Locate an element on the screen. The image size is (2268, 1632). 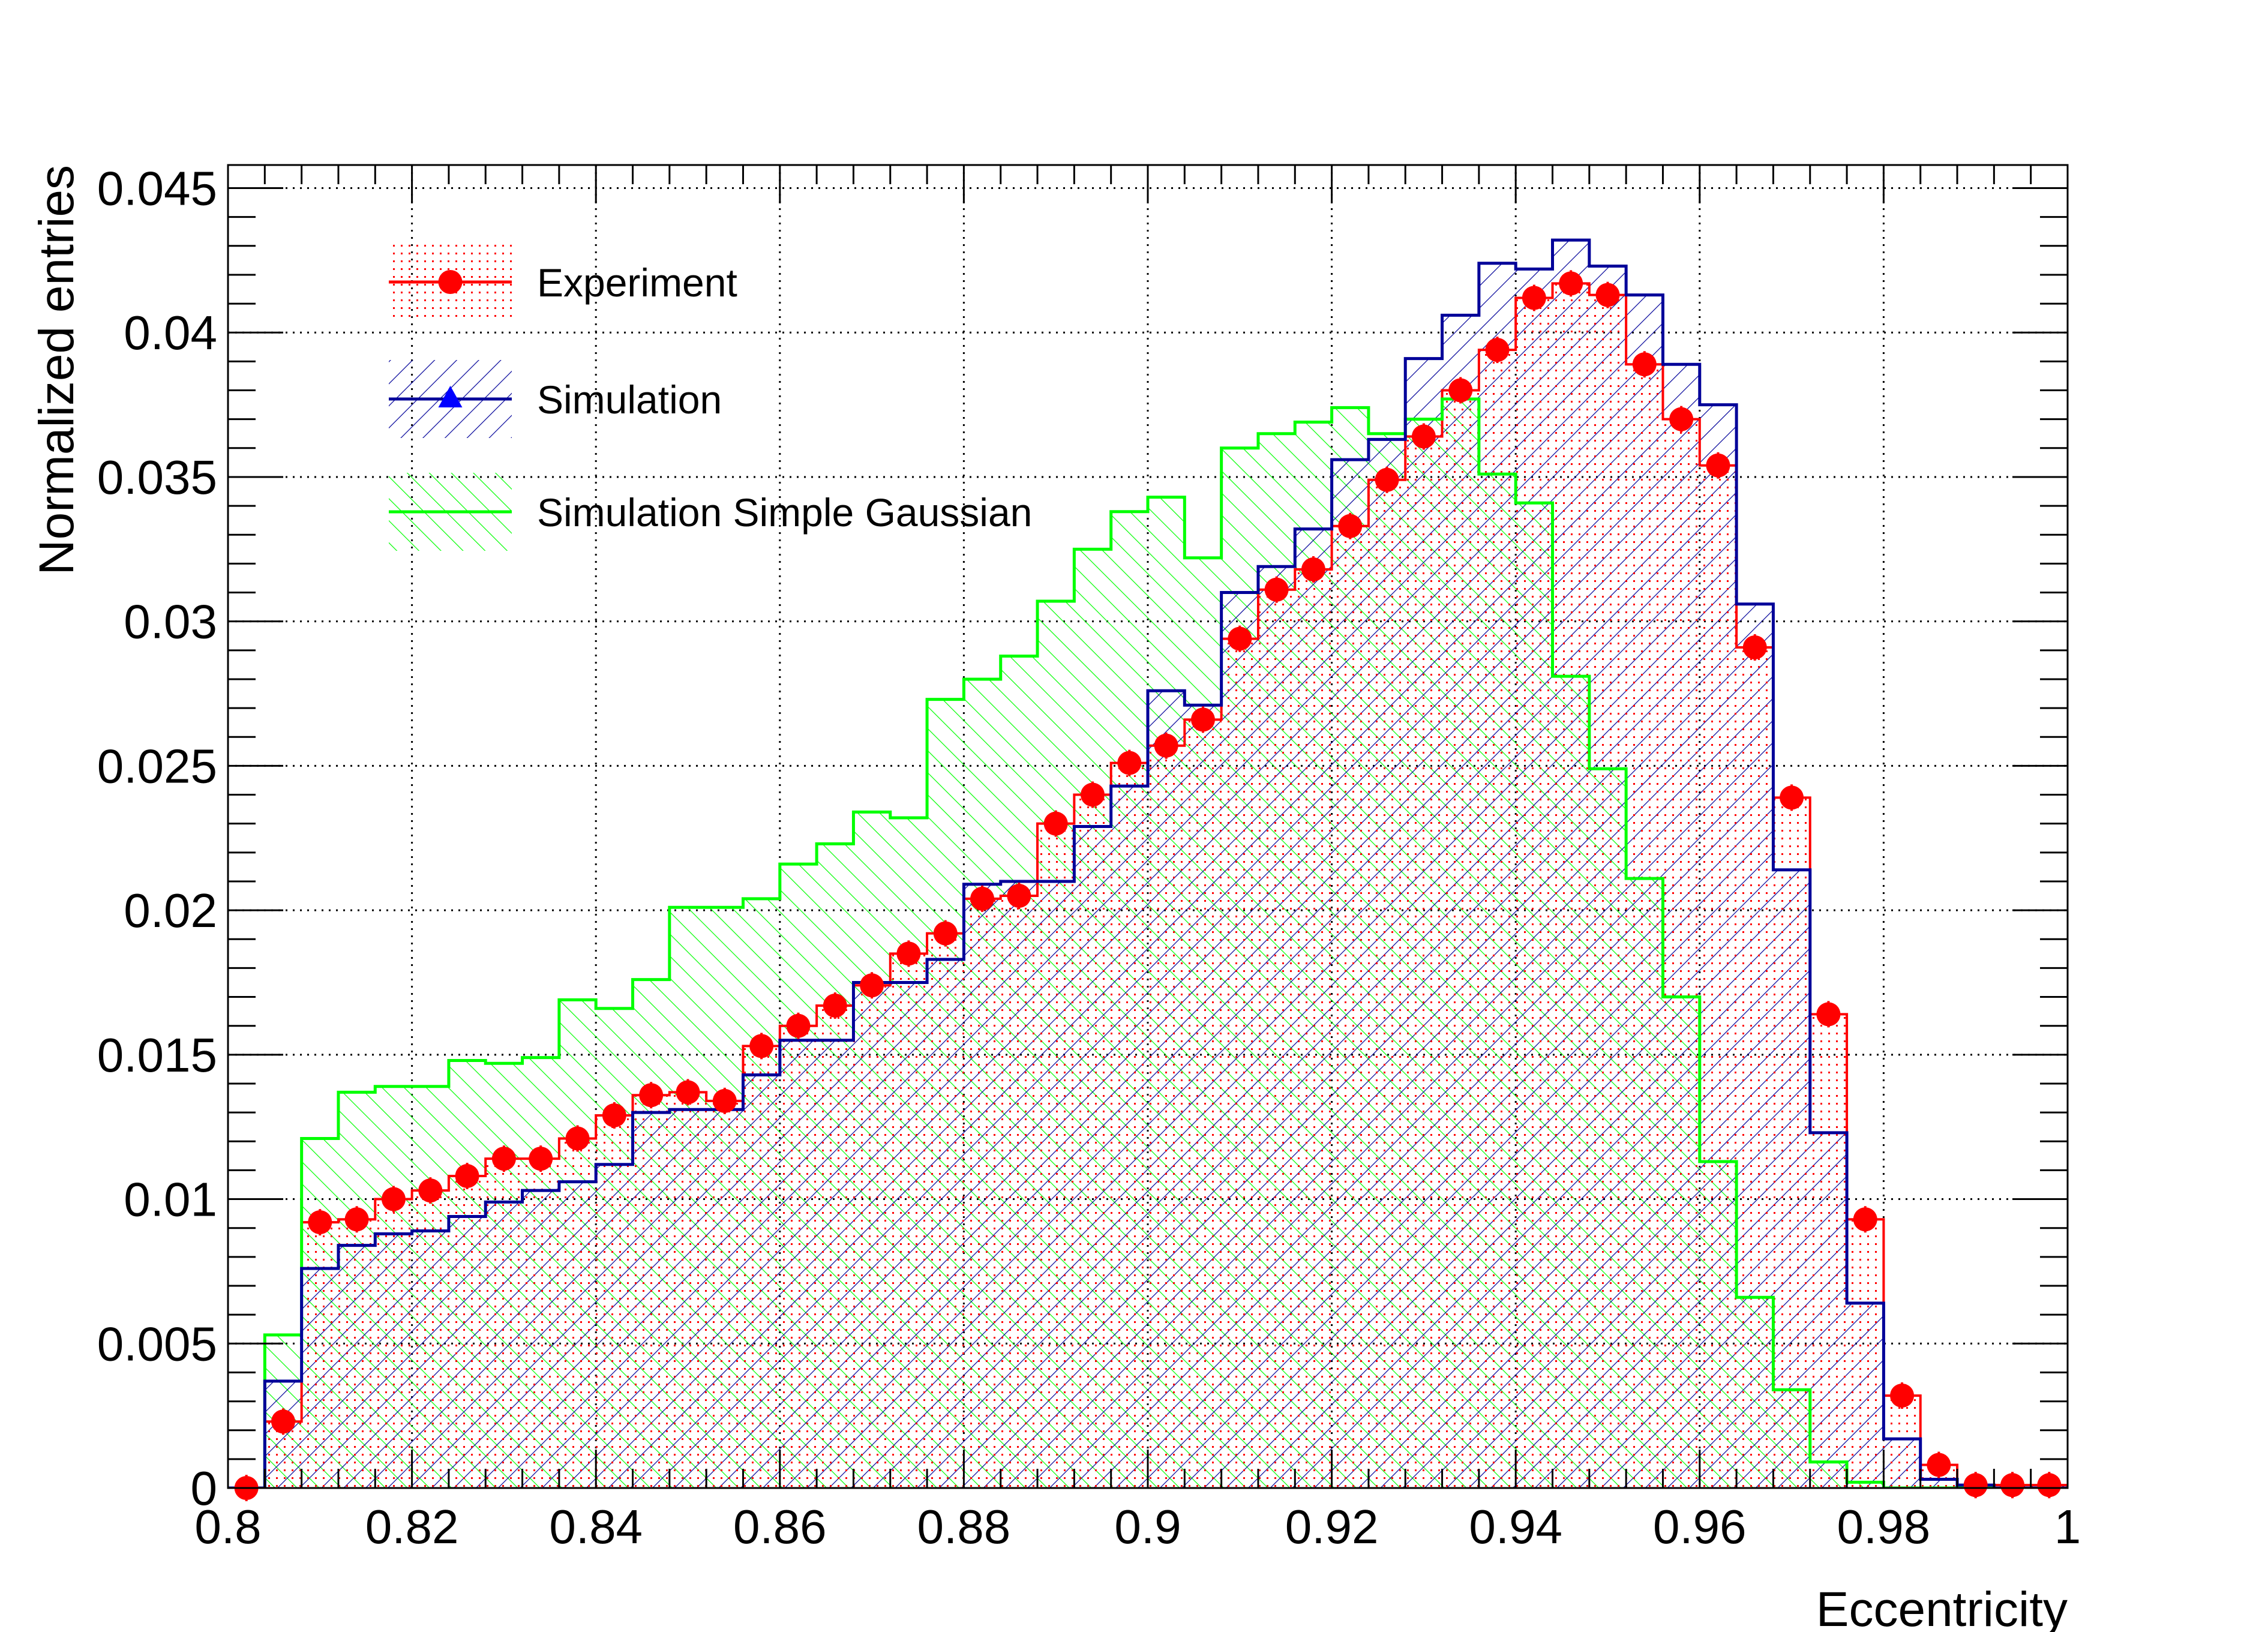
y-tick-label: 0.02 is located at coordinates (170, 910).